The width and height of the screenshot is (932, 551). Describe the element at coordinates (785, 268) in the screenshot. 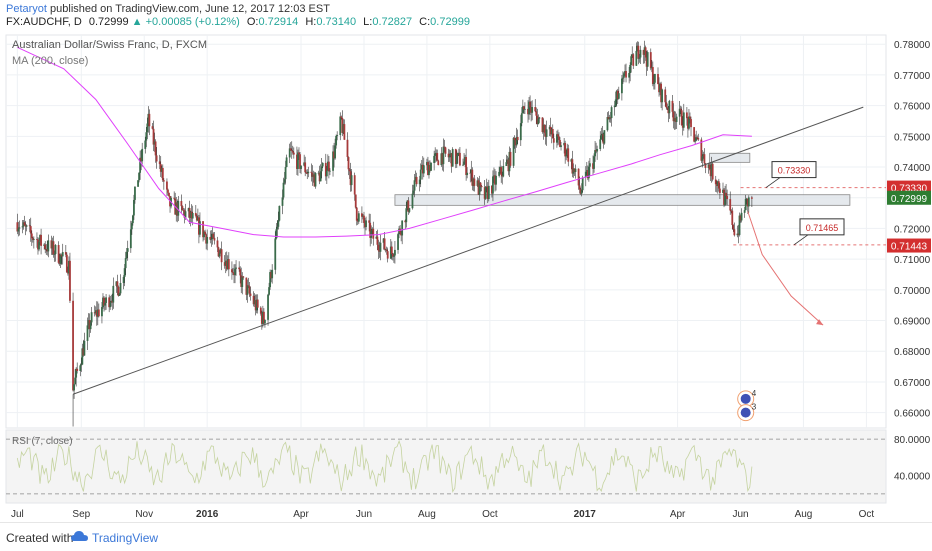

I see `projection-path` at that location.